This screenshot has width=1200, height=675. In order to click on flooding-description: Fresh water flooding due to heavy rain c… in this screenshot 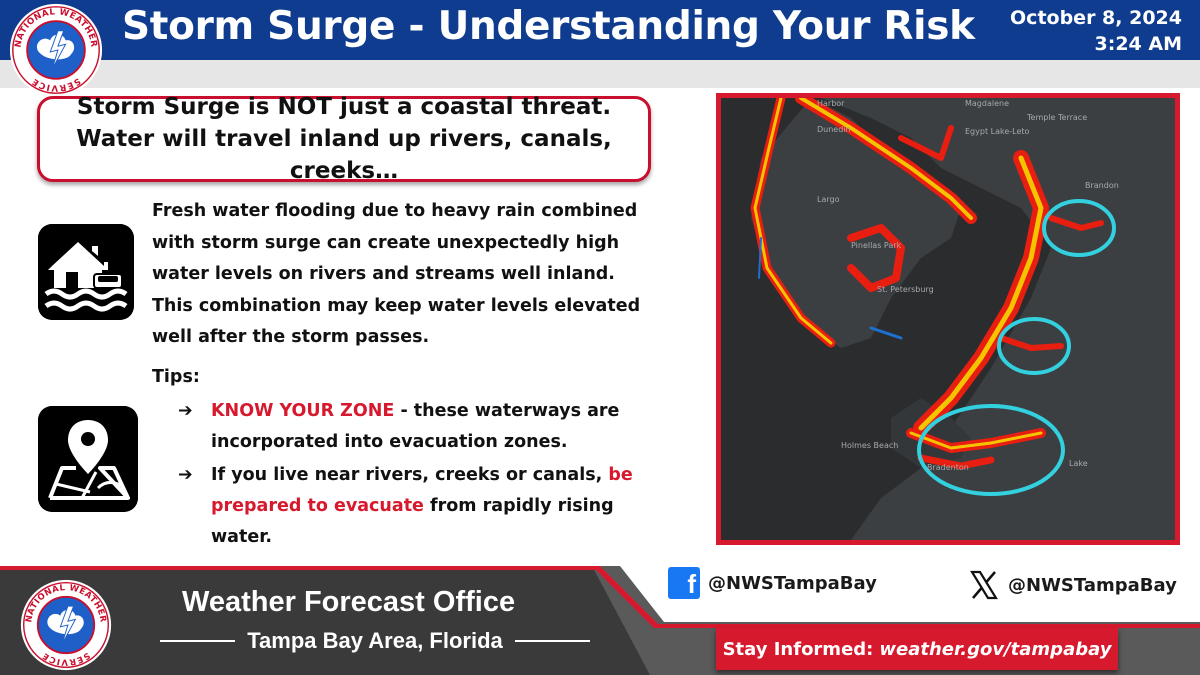, I will do `click(396, 274)`.